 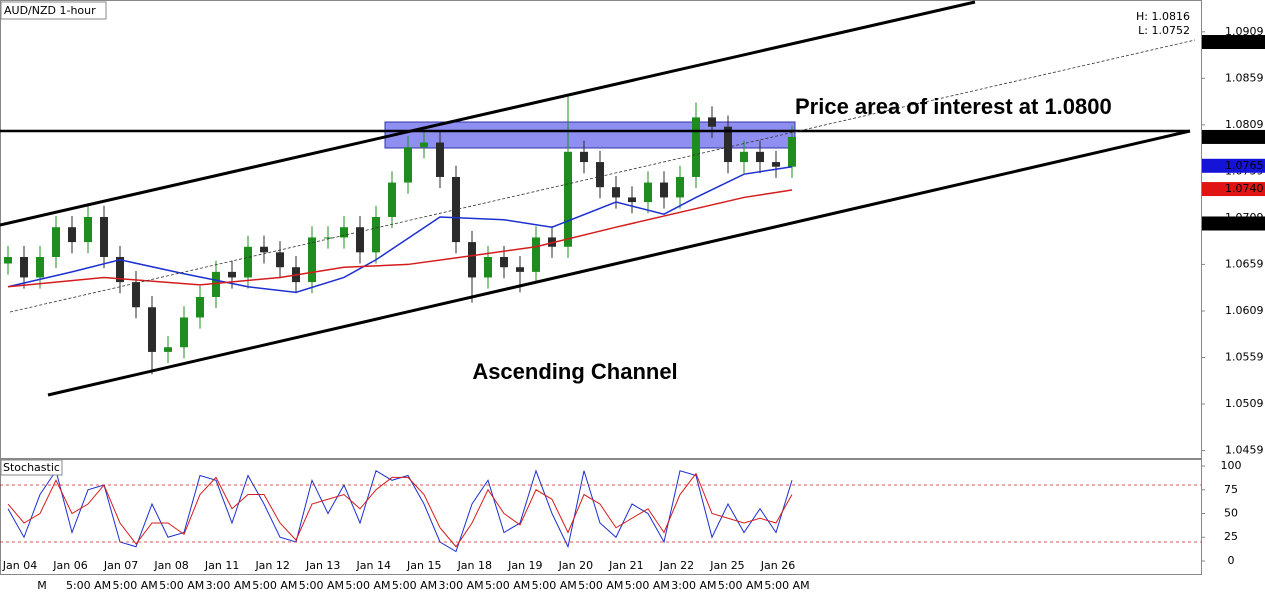 I want to click on stochastic-title: Stochastic, so click(x=31, y=467).